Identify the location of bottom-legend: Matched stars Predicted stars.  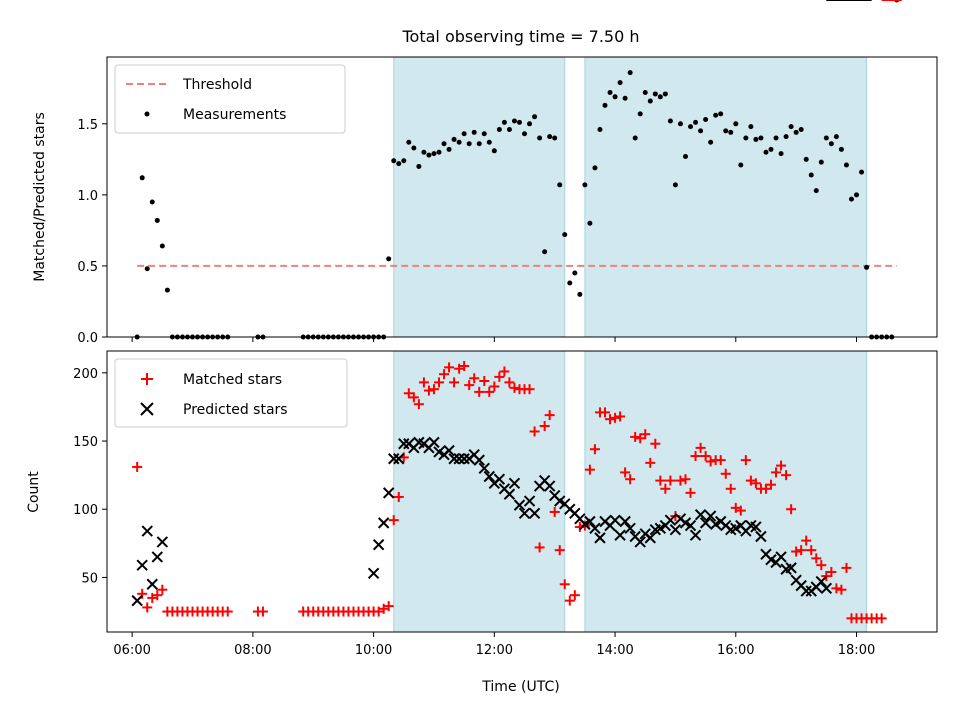
(231, 393).